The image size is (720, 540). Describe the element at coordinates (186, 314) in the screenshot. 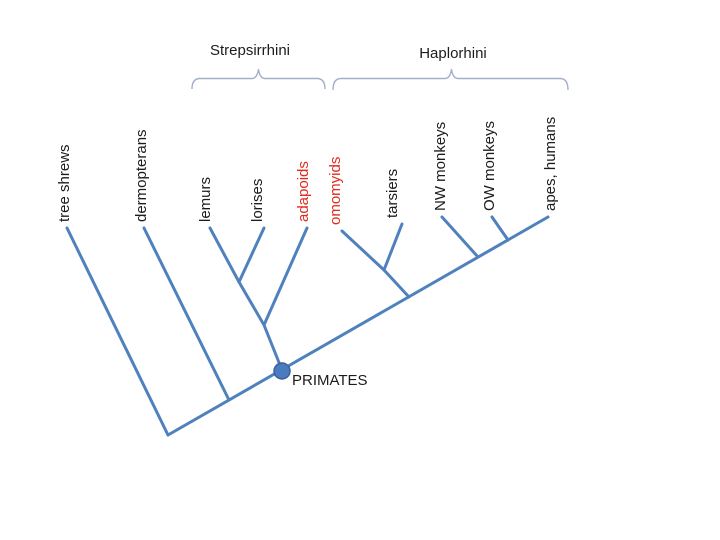

I see `branch-dermopterans` at that location.